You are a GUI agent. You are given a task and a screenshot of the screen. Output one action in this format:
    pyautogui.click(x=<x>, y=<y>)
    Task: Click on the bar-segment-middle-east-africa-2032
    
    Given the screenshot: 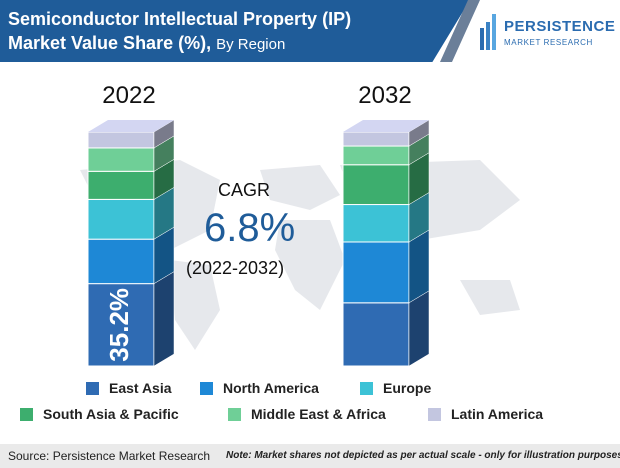 What is the action you would take?
    pyautogui.click(x=376, y=155)
    